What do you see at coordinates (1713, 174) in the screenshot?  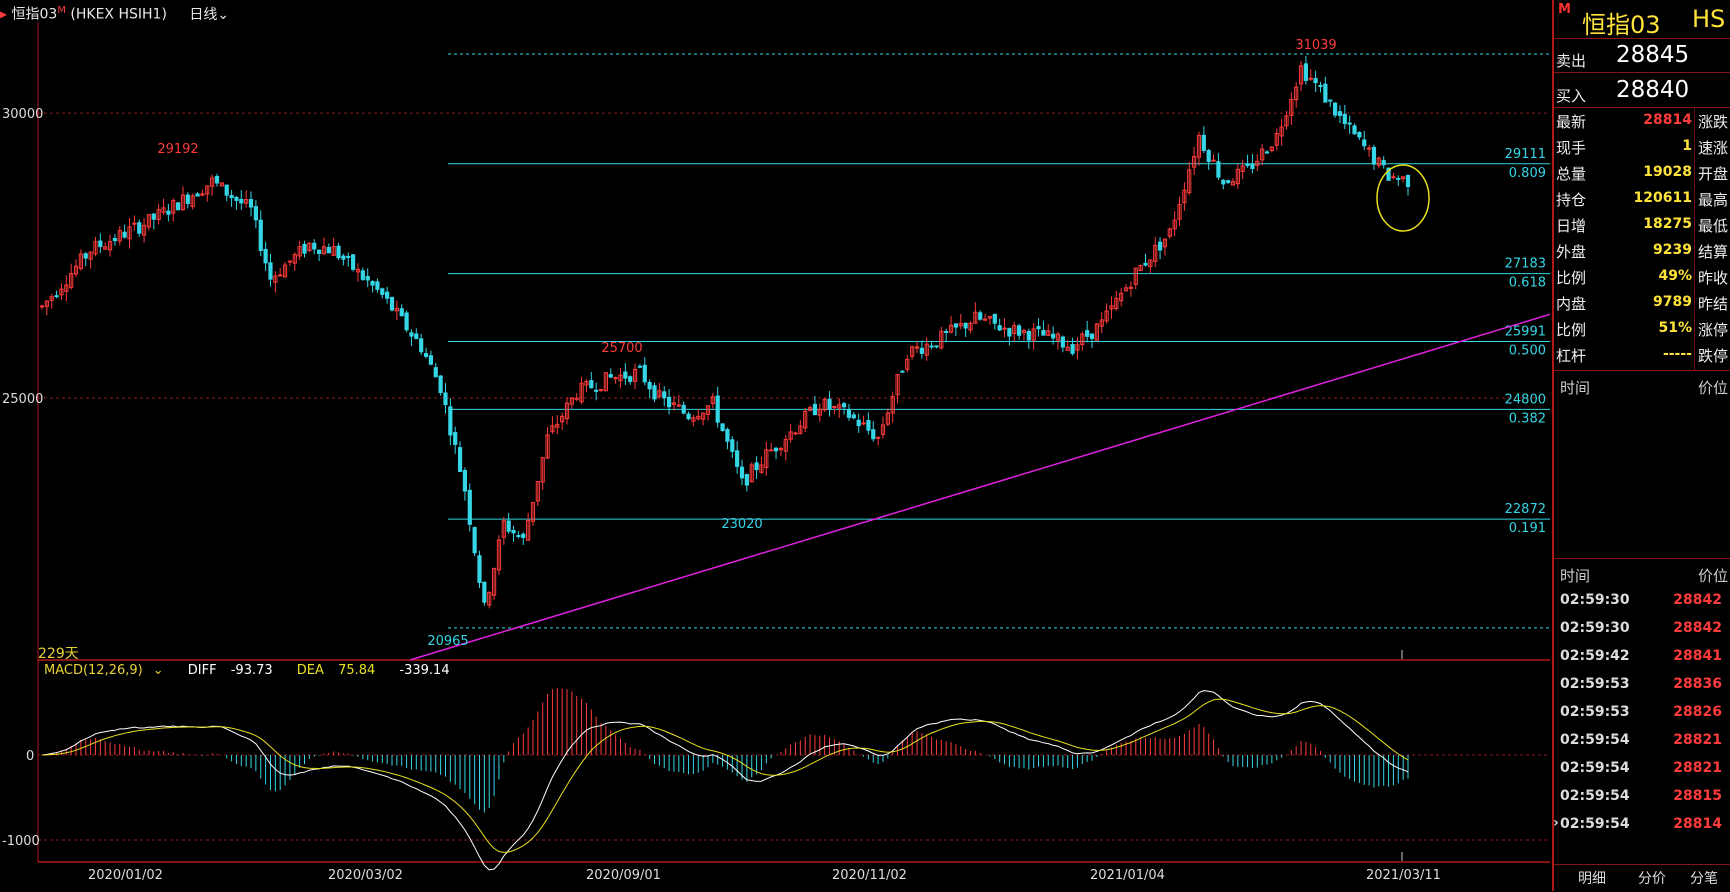 I see `quote-label-2: 开盘` at bounding box center [1713, 174].